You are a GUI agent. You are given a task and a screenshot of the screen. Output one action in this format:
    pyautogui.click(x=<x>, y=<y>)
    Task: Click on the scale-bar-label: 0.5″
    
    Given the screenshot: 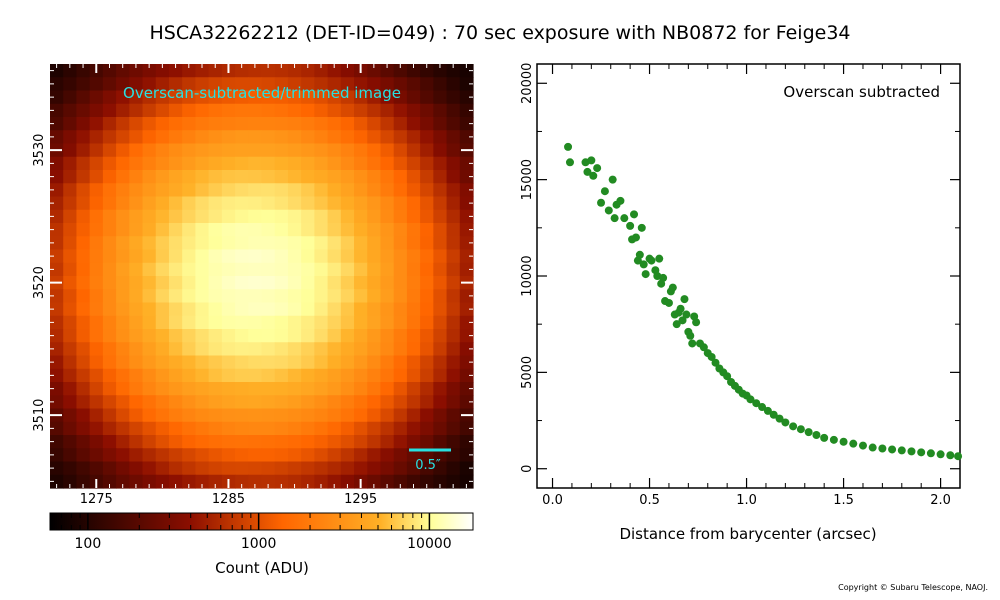 What is the action you would take?
    pyautogui.click(x=428, y=465)
    